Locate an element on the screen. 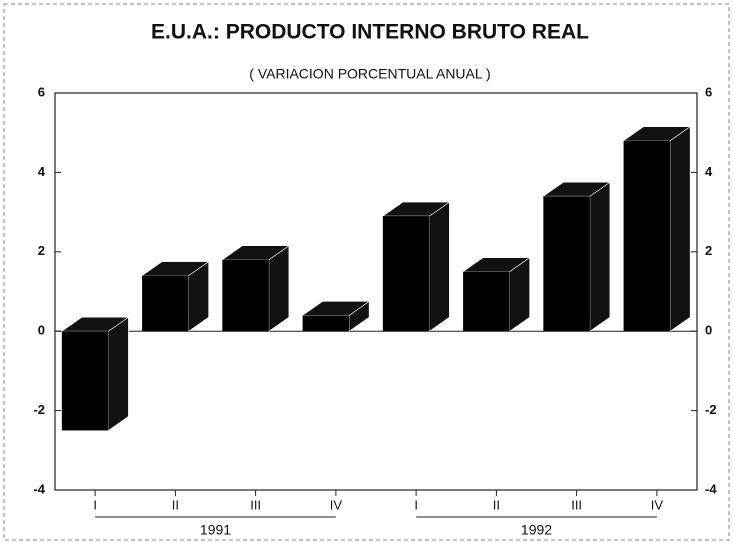  y2-tick-label: 0 is located at coordinates (708, 330).